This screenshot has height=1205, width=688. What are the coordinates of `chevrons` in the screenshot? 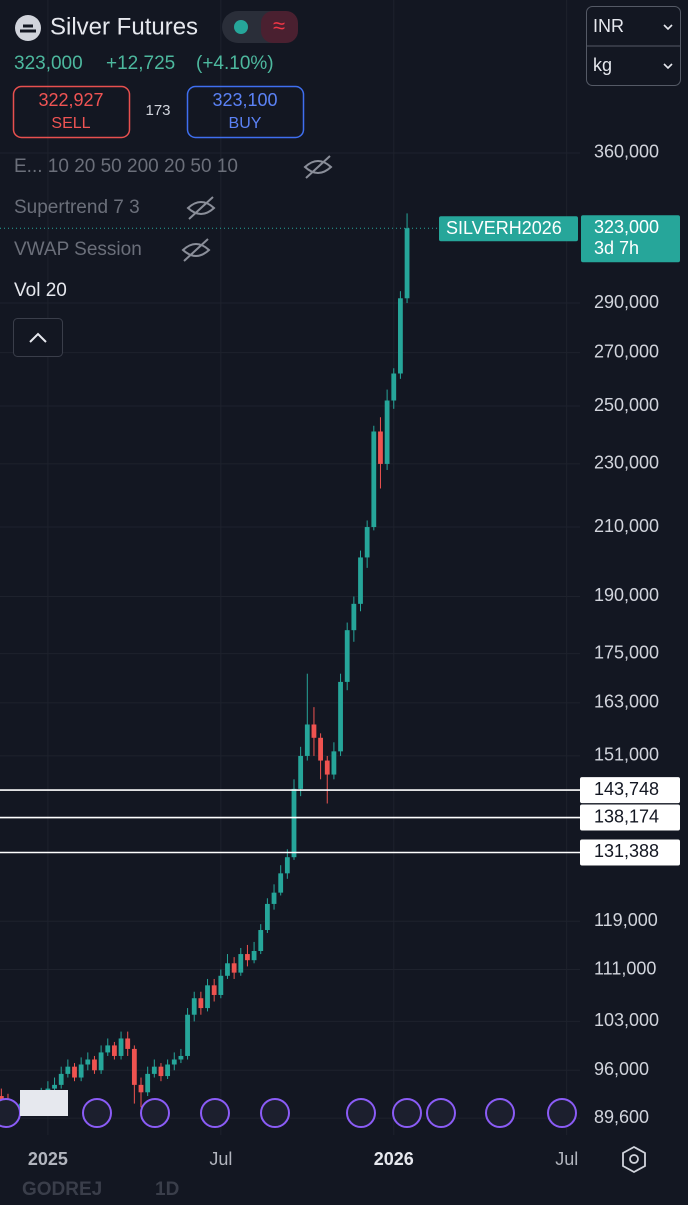 It's located at (668, 47).